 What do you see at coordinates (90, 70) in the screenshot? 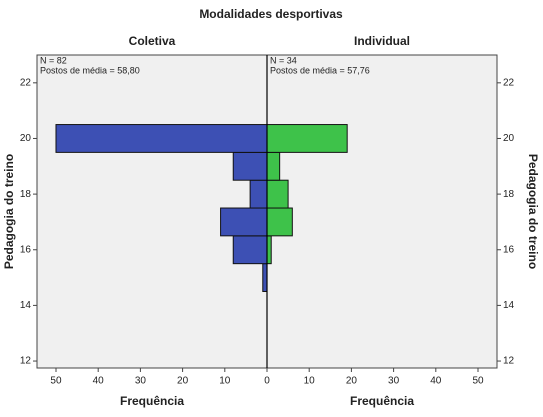
I see `annotation: Postos de média = 58,80` at bounding box center [90, 70].